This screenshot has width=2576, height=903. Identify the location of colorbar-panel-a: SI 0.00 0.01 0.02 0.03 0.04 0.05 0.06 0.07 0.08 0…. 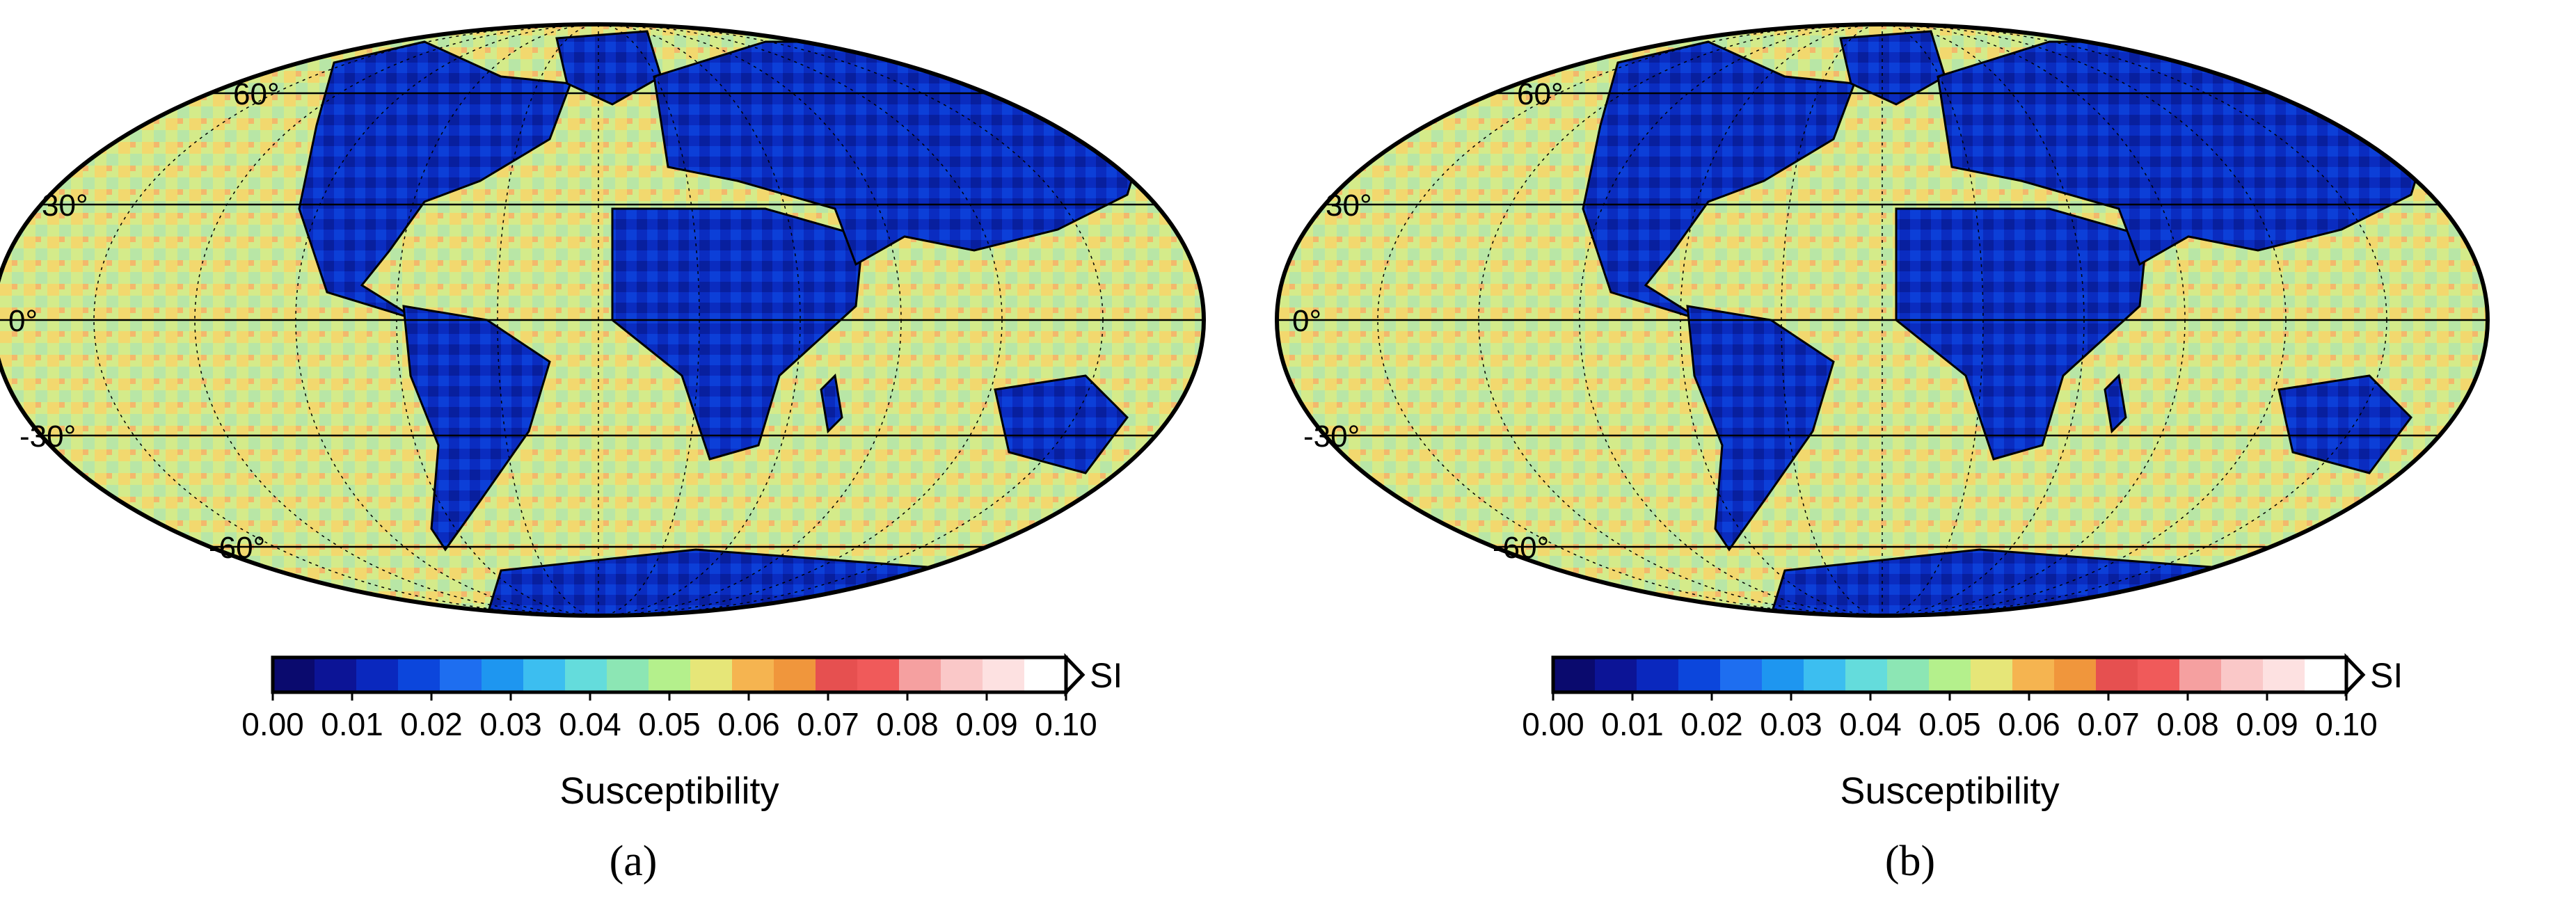
(681, 769).